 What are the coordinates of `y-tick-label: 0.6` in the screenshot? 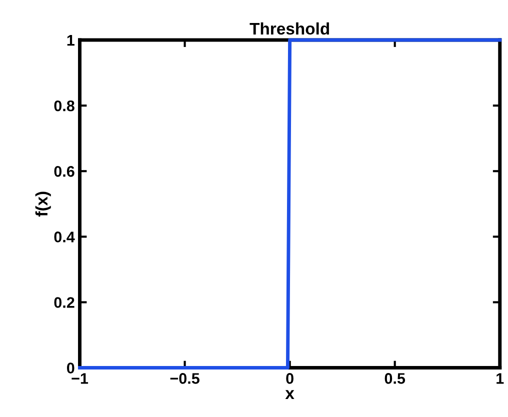 It's located at (64, 171).